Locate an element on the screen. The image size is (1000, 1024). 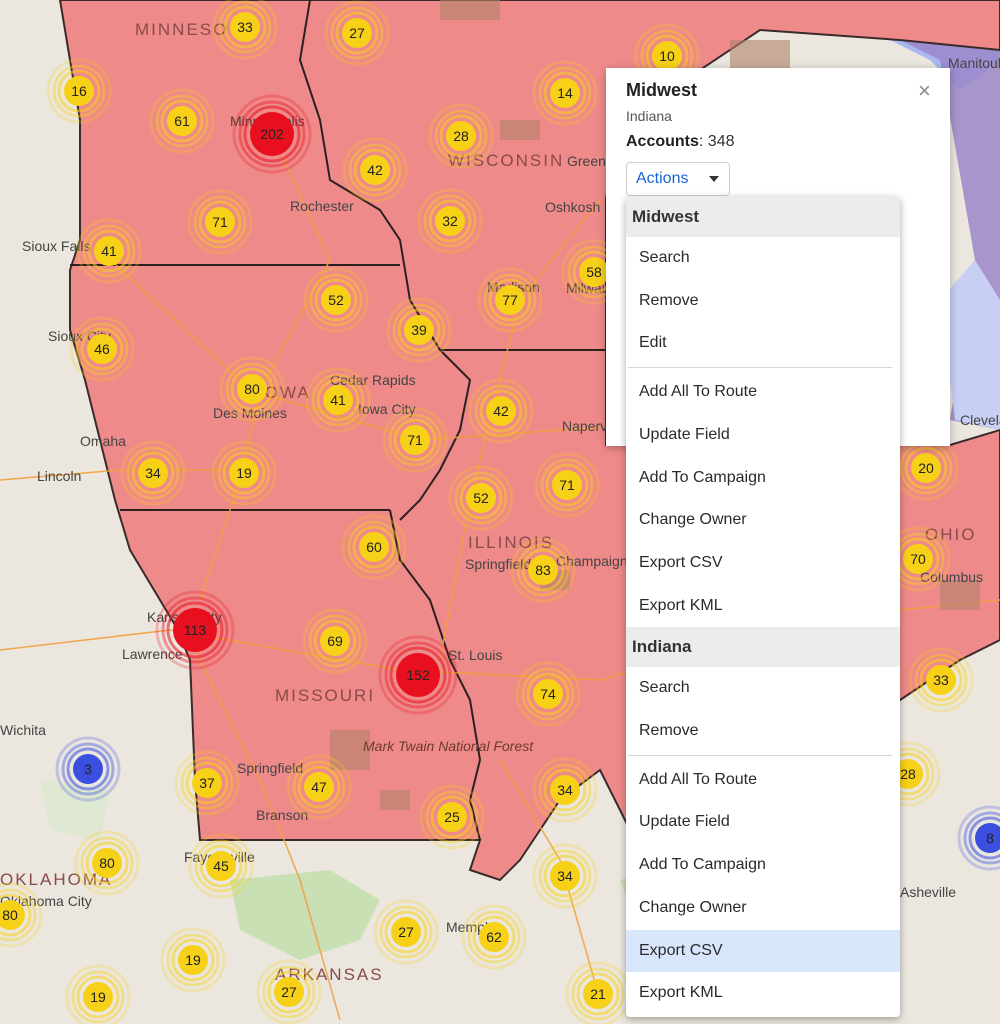
cluster-marker: 60 is located at coordinates (374, 547).